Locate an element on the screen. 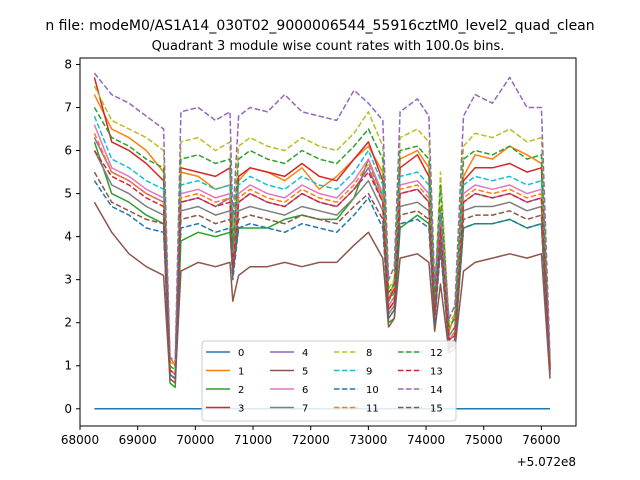  legend-label-11: 11 is located at coordinates (372, 409).